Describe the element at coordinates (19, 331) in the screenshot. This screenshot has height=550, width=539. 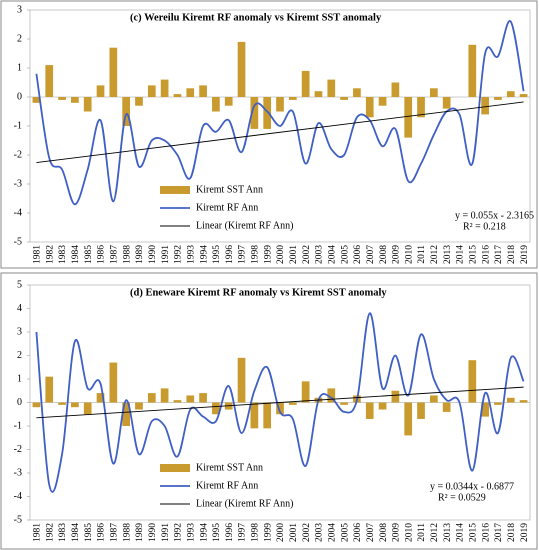
I see `y-tick-label: 3` at that location.